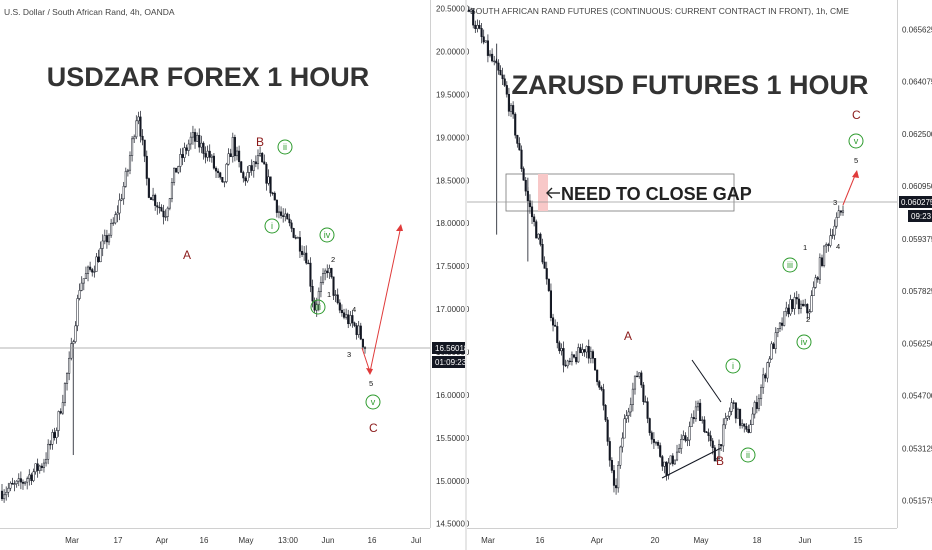 This screenshot has width=932, height=550. I want to click on left-countdown-text: 01:09:23, so click(451, 362).